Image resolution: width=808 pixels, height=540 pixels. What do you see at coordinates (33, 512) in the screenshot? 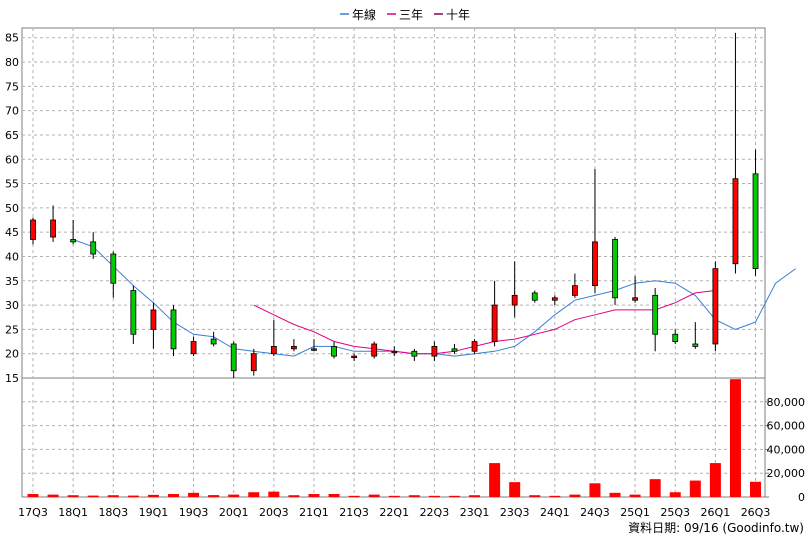
I see `x-tick-label: 17Q3` at bounding box center [33, 512].